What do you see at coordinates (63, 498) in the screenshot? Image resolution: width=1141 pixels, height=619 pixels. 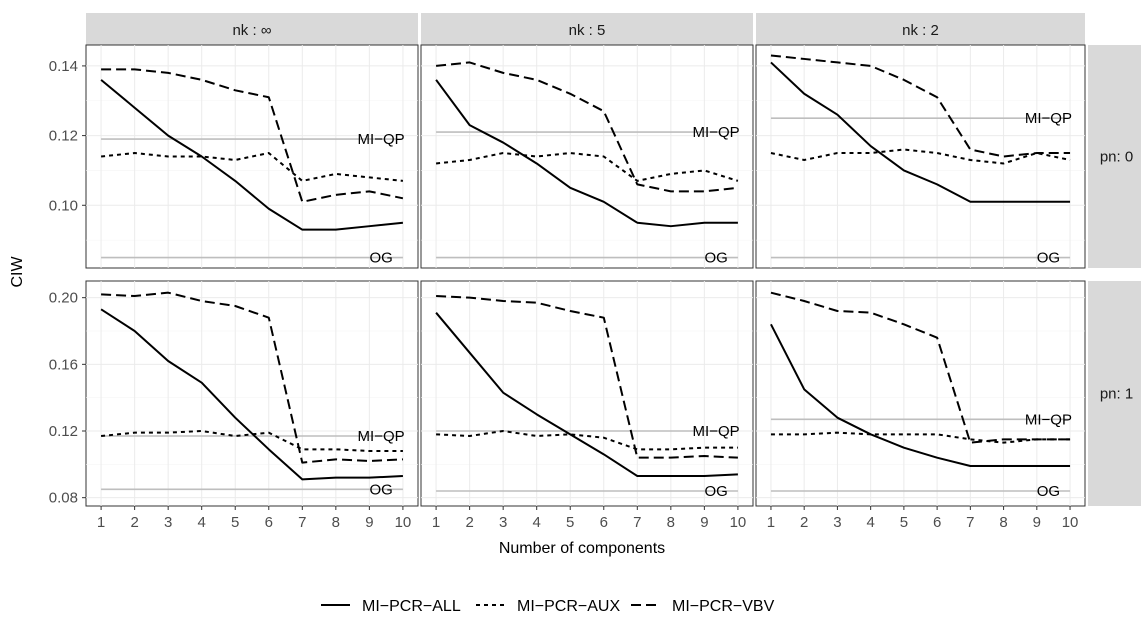 I see `y-tick-label: 0.08` at bounding box center [63, 498].